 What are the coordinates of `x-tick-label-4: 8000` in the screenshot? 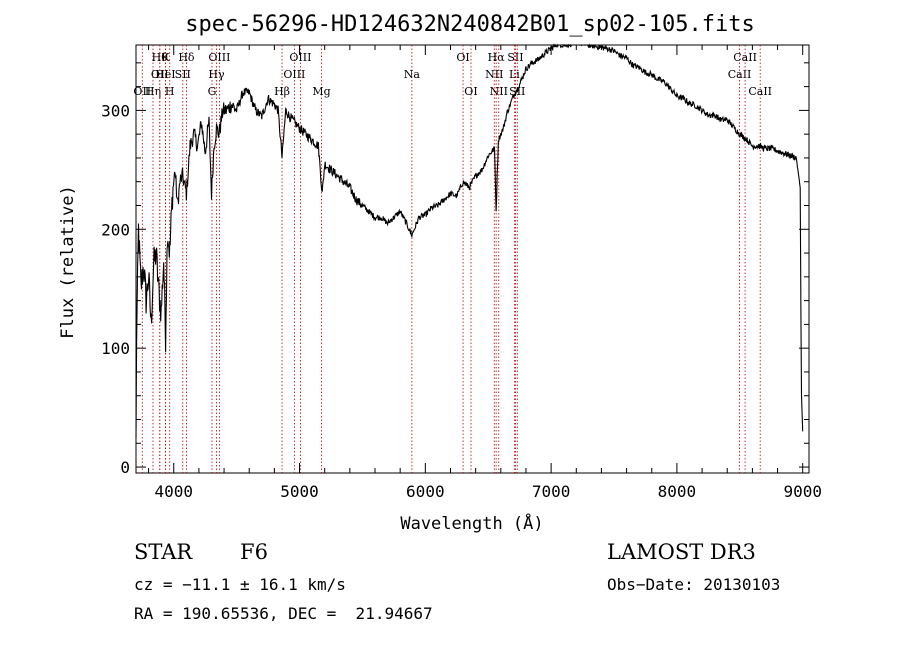 It's located at (677, 491).